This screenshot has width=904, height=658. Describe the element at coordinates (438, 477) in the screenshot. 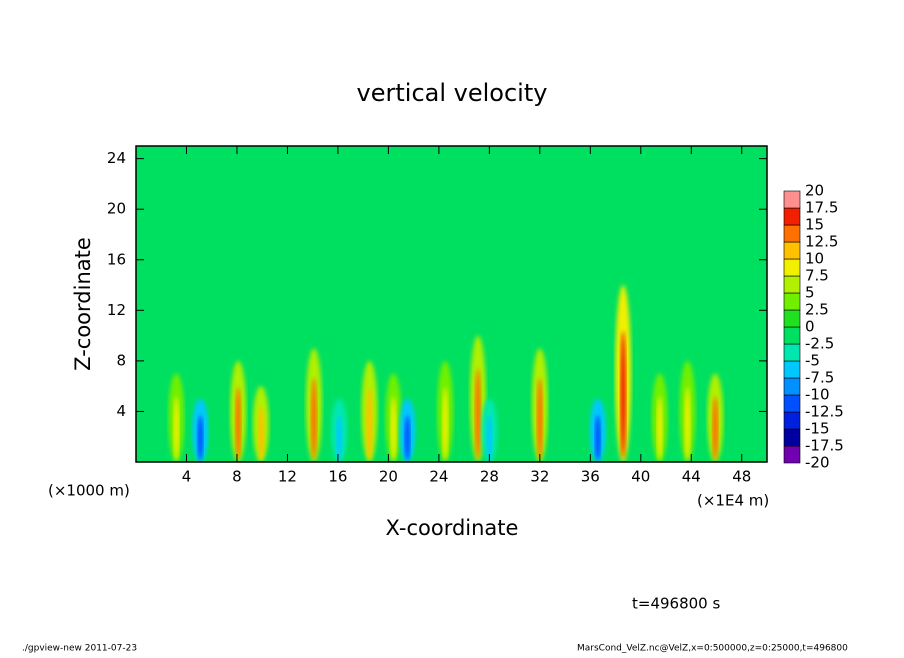

I see `x-tick-label: 24` at that location.